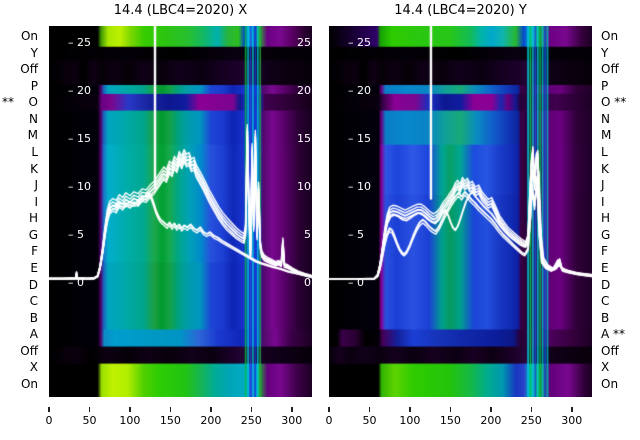 The width and height of the screenshot is (640, 440). Describe the element at coordinates (614, 102) in the screenshot. I see `row-label-right-o-4: O **` at that location.